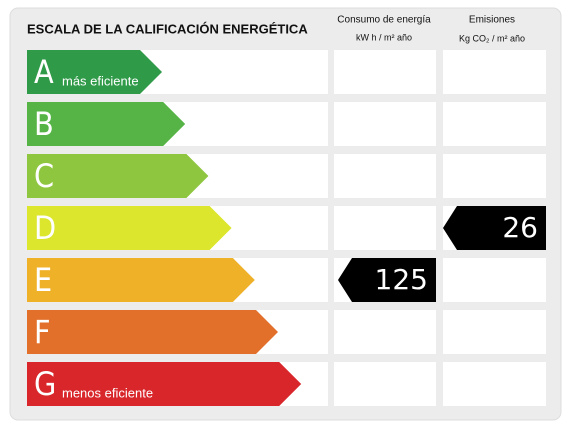 The height and width of the screenshot is (432, 571). I want to click on rating-note: menos eficiente, so click(107, 392).